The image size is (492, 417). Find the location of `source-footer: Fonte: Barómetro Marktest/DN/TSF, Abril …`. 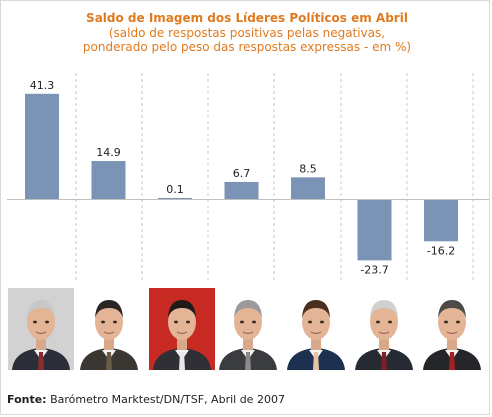

source-footer: Fonte: Barómetro Marktest/DN/TSF, Abril … is located at coordinates (146, 399).